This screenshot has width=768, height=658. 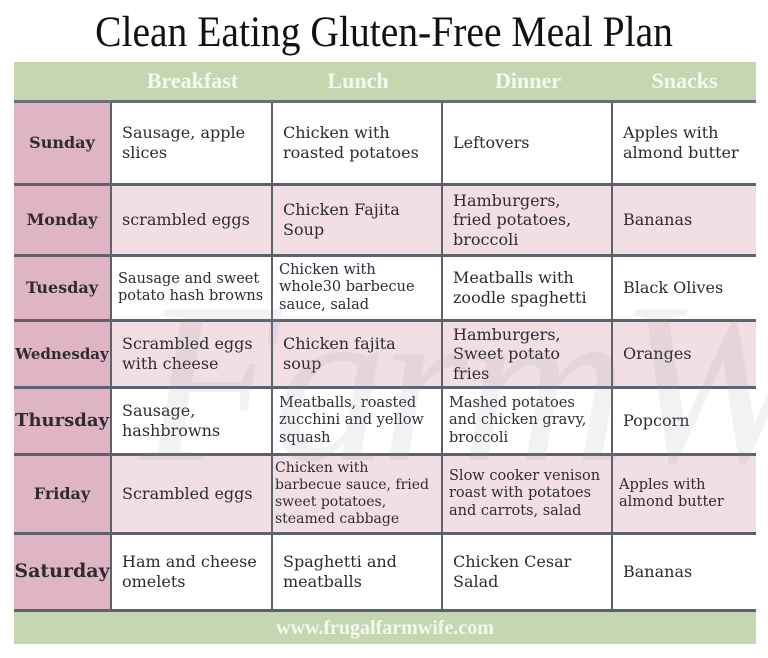 I want to click on header-snacks: Snacks, so click(x=684, y=80).